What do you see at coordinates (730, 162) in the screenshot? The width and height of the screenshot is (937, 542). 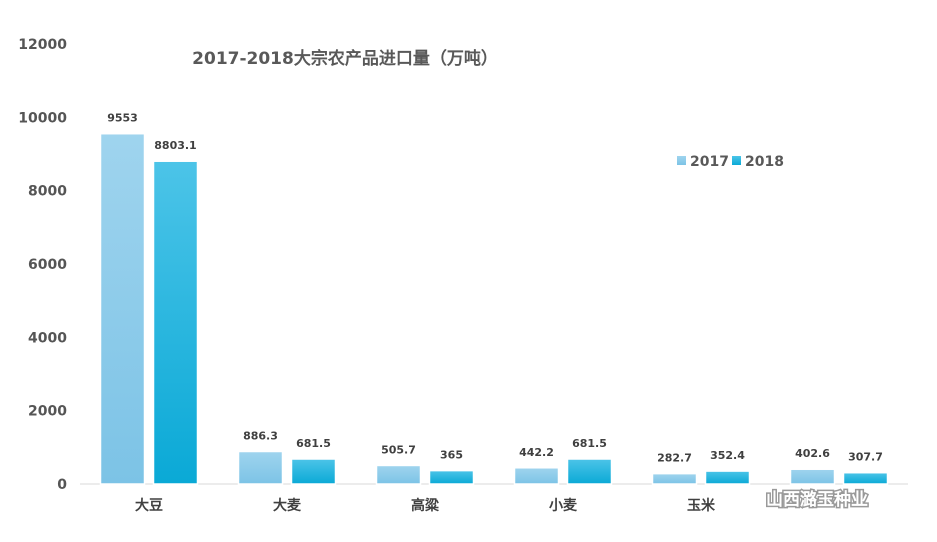 I see `legend: 2017 2018` at bounding box center [730, 162].